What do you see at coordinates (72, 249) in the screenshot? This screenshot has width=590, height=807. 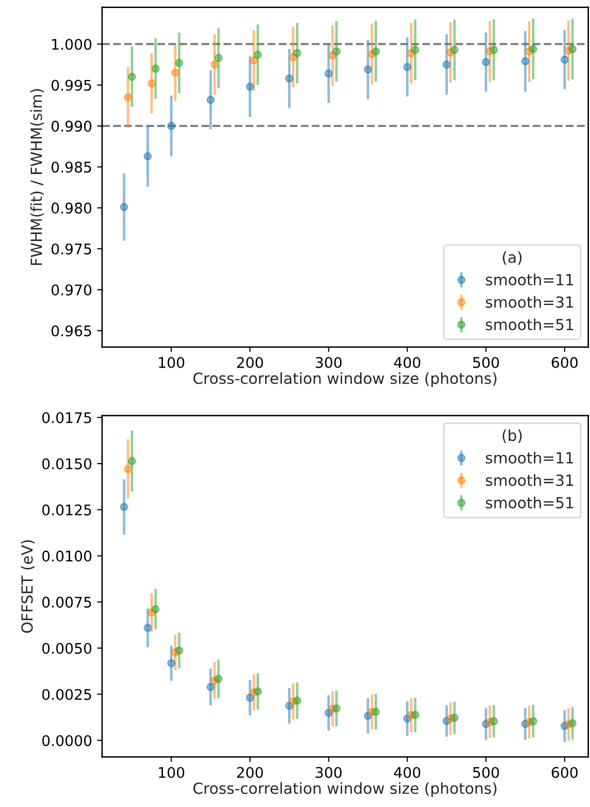 I see `y-tick-label: 0.975` at bounding box center [72, 249].